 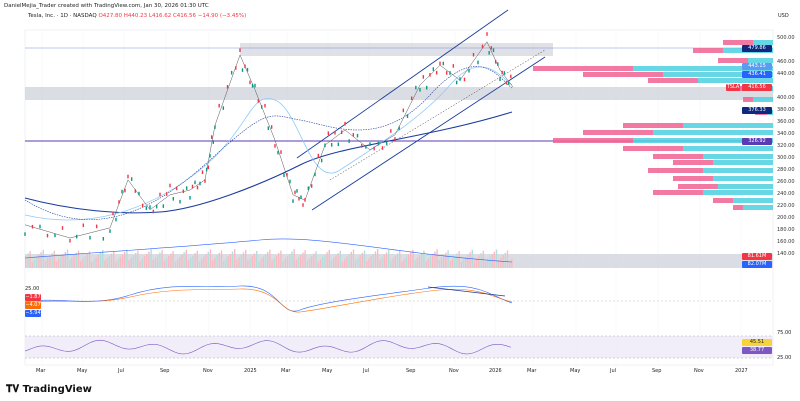 I want to click on y-tick-label: 240.00, so click(x=786, y=194).